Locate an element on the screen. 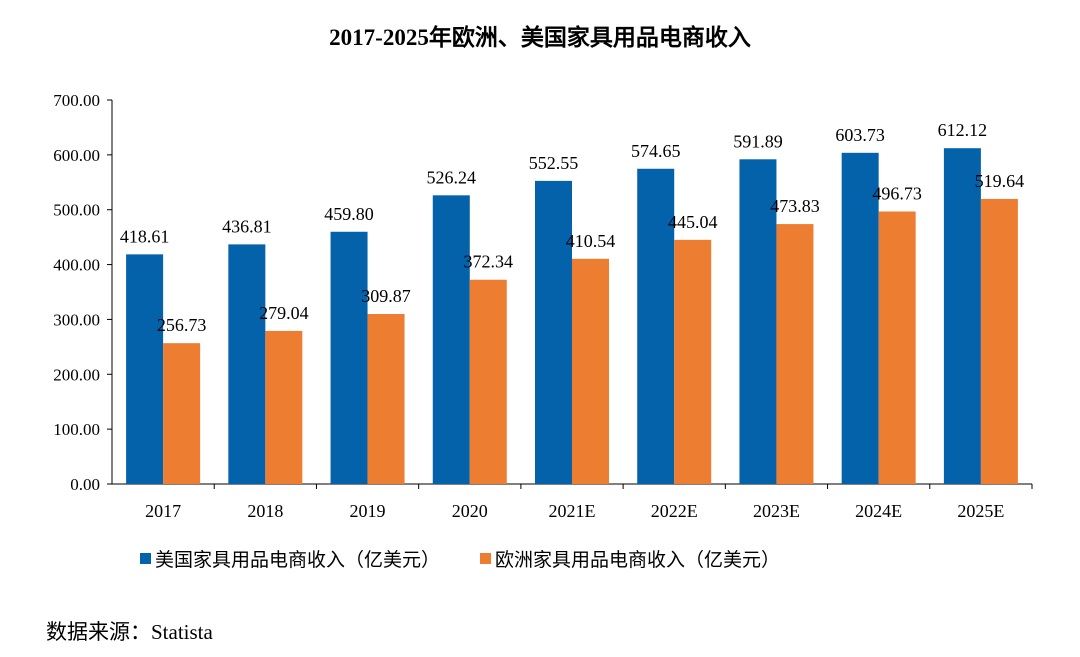 The width and height of the screenshot is (1080, 657). legend: 美国家具用品电商收入（亿美元） 欧洲家具用品电商收入（亿美元） is located at coordinates (460, 558).